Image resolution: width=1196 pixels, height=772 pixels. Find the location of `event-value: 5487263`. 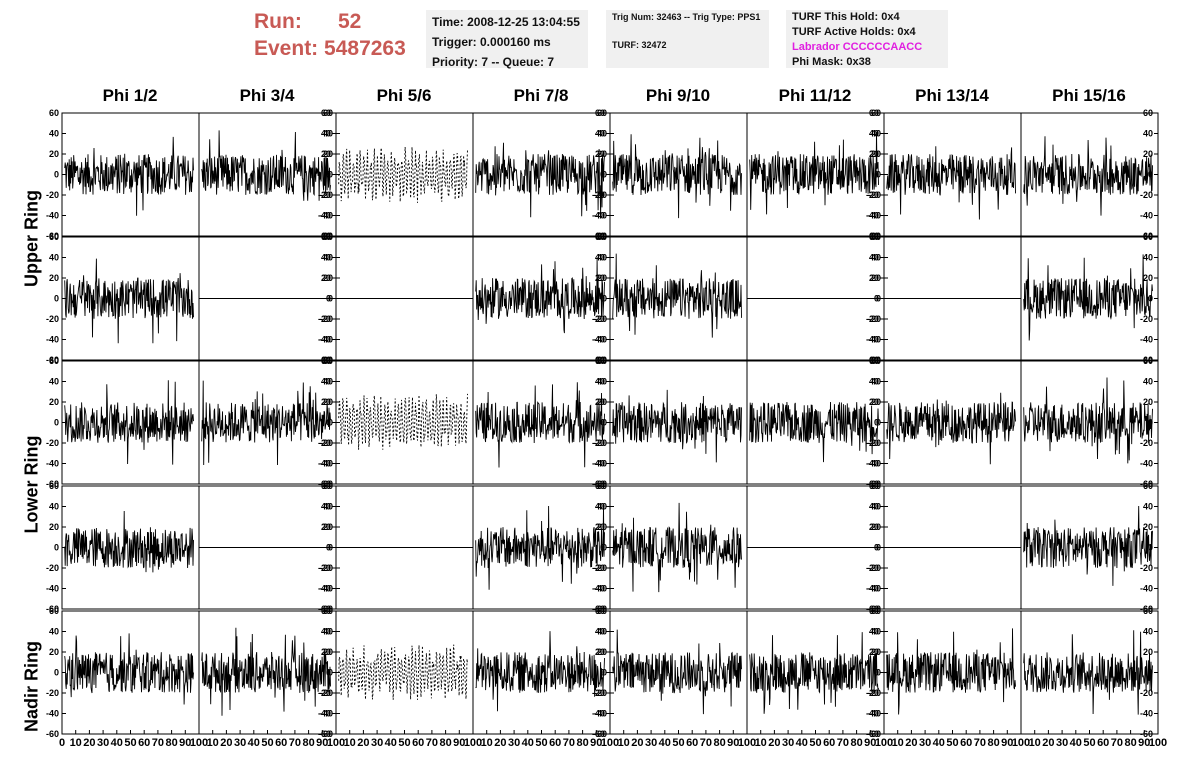

event-value: 5487263 is located at coordinates (365, 48).